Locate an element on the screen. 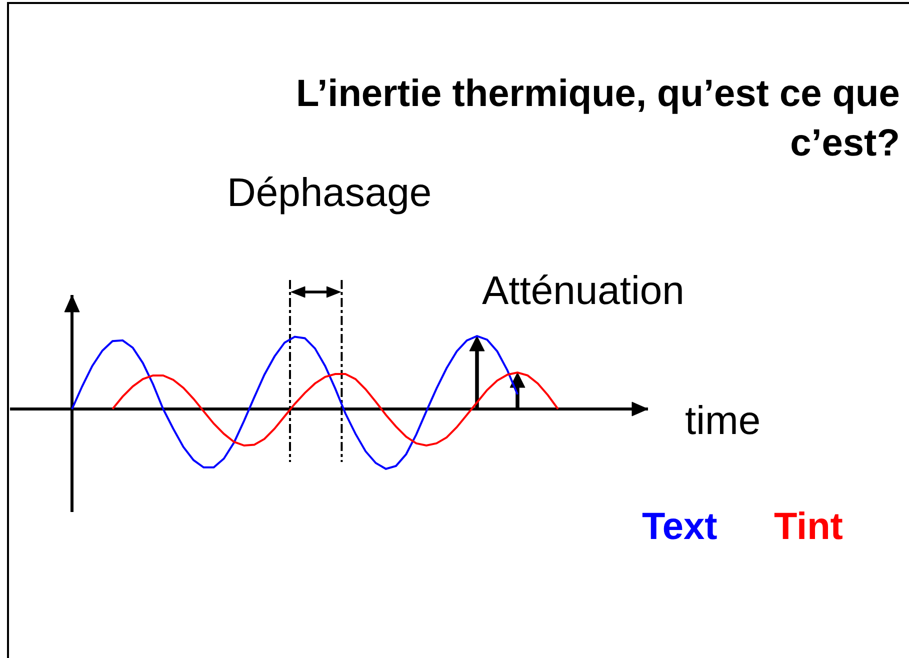 The width and height of the screenshot is (909, 658). x-axis-title: time is located at coordinates (723, 421).